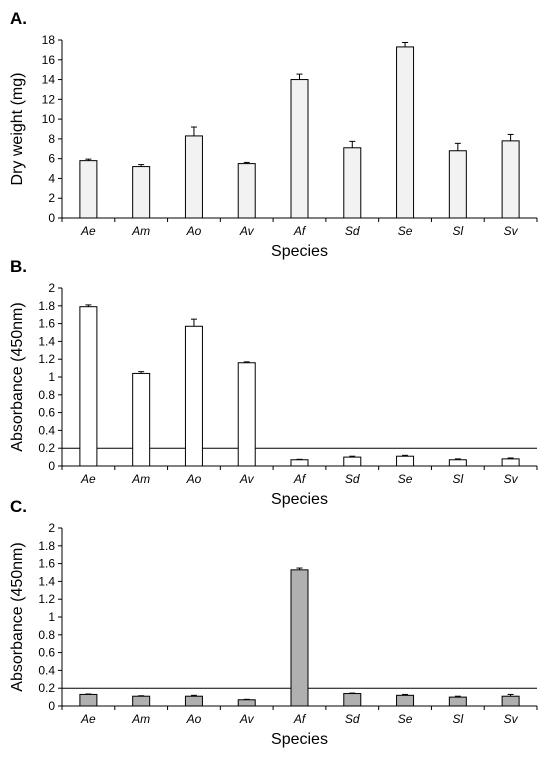  Describe the element at coordinates (51, 178) in the screenshot. I see `y-tick-label: 4` at that location.